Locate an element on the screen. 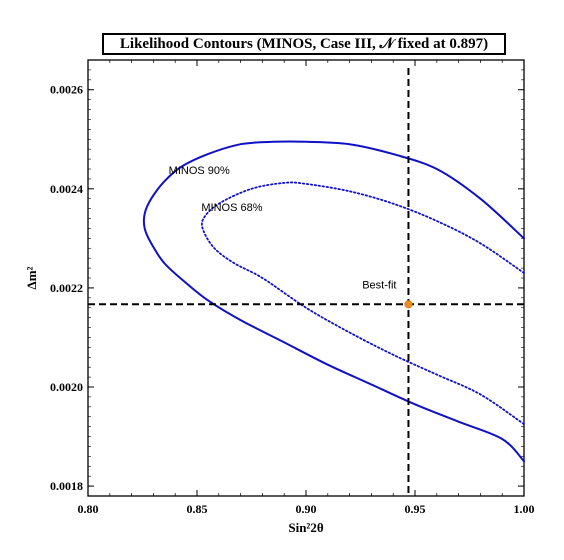 The width and height of the screenshot is (564, 560). best-fit-point is located at coordinates (408, 304).